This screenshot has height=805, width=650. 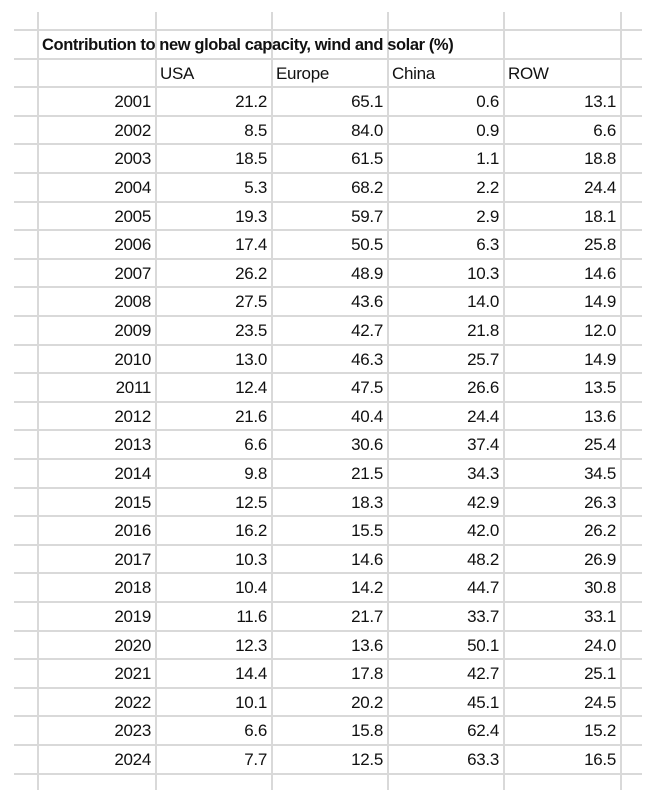 I want to click on value-cell: 42.9, so click(x=483, y=502).